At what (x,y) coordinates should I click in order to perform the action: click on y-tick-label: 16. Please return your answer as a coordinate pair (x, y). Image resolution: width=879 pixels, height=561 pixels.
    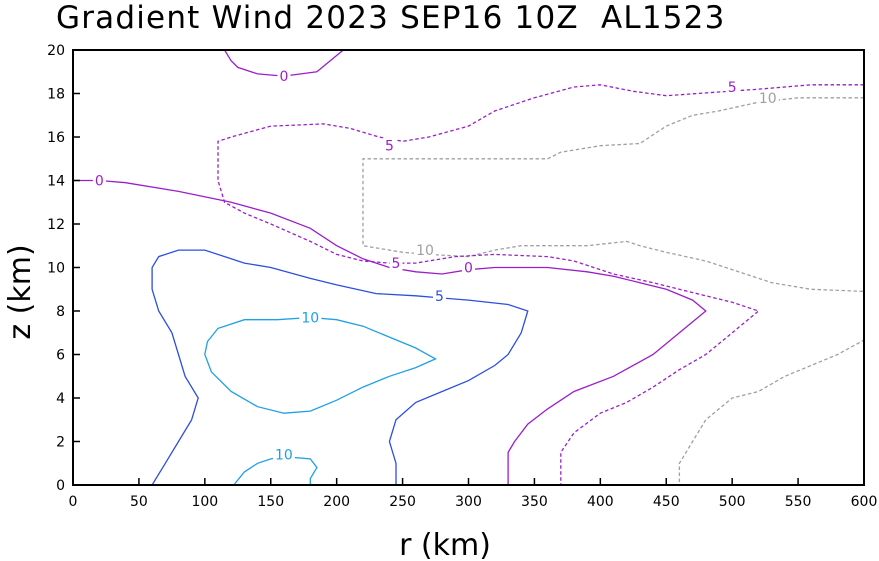
    Looking at the image, I should click on (56, 138).